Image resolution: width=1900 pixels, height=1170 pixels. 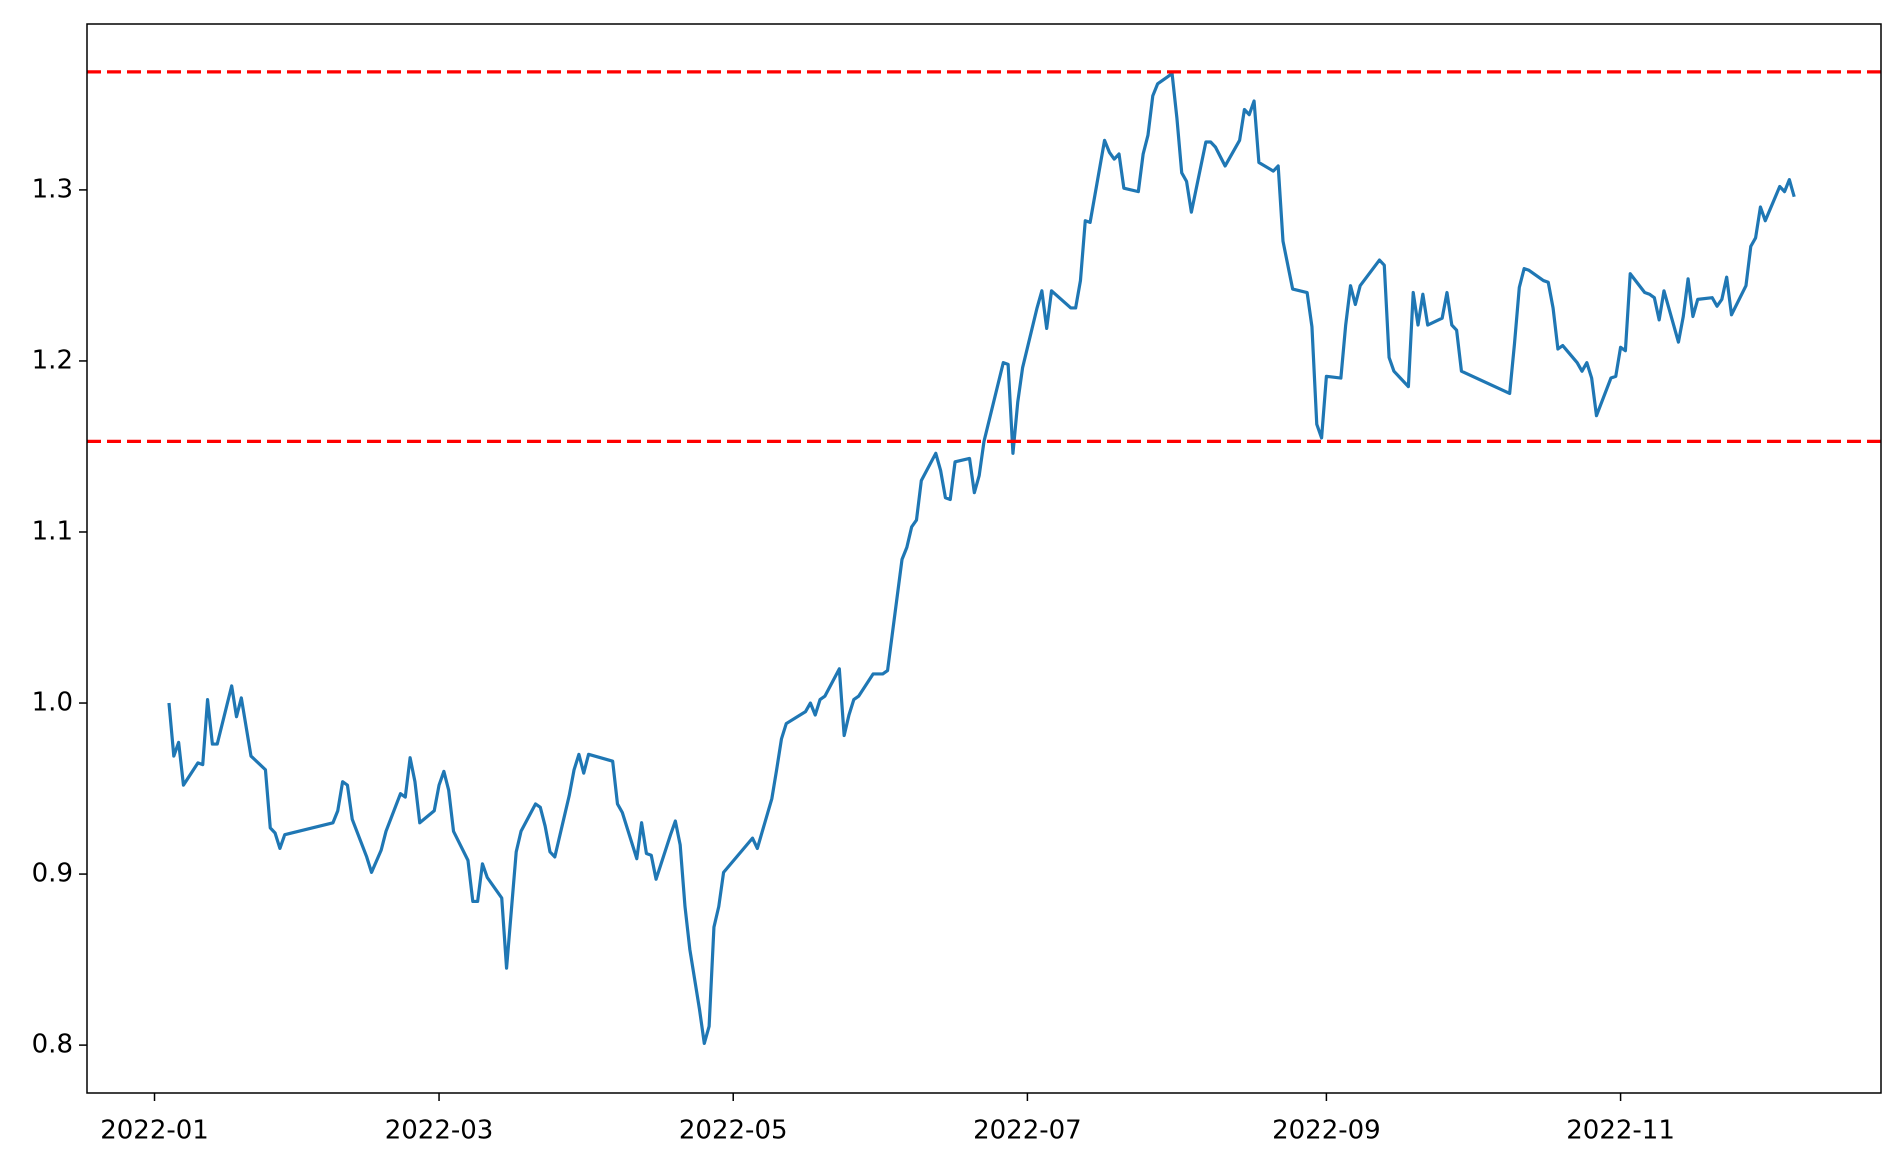 I want to click on y-tick-label: 1.2, so click(x=52, y=360).